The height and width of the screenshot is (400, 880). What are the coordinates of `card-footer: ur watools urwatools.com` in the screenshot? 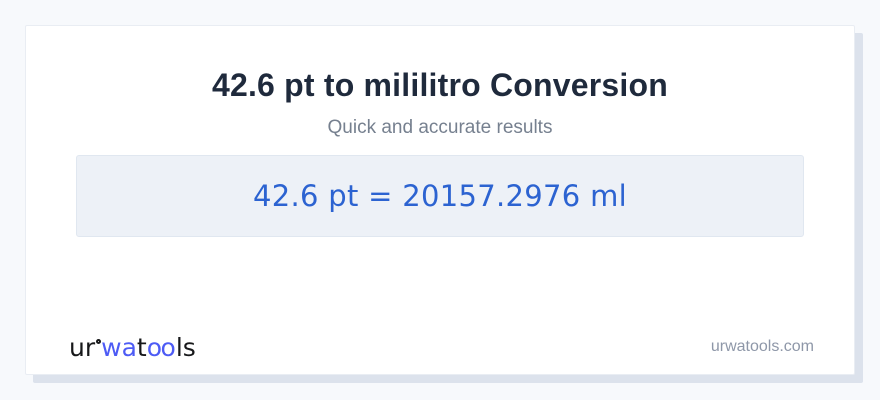 It's located at (441, 347).